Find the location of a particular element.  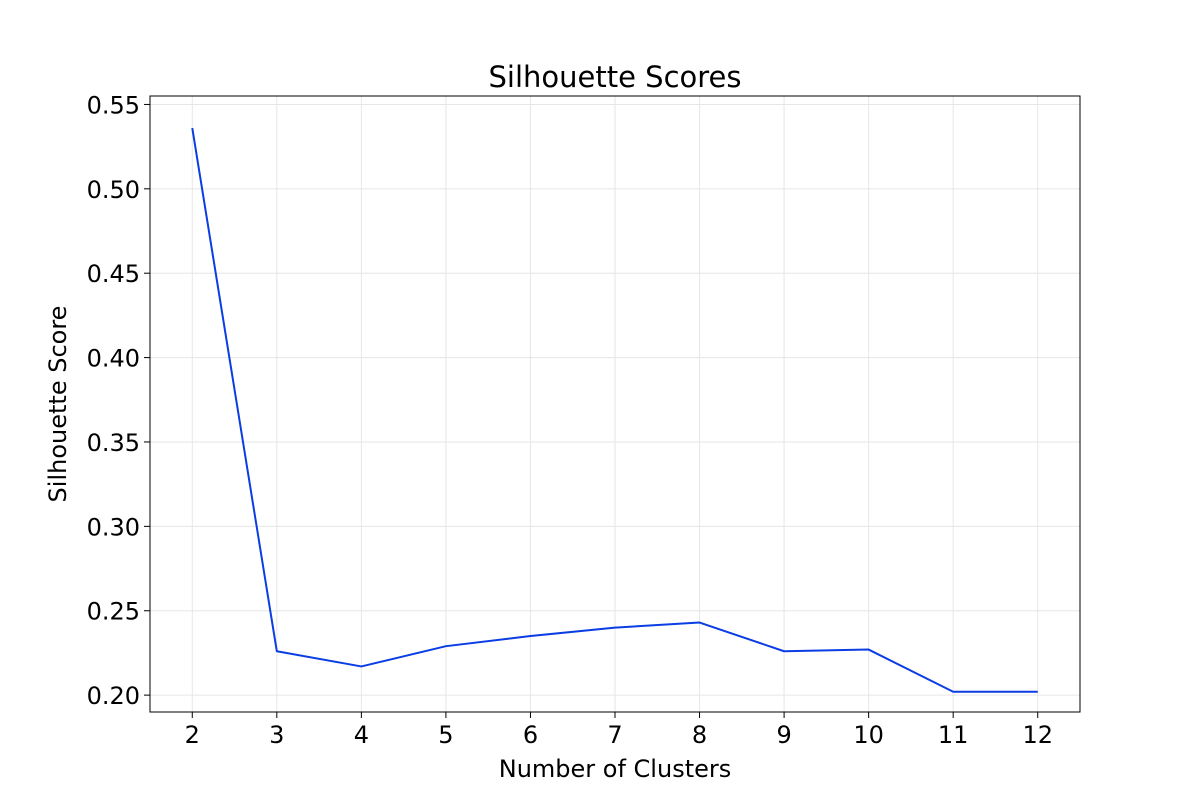

x-tick-label: 7 is located at coordinates (614, 735).